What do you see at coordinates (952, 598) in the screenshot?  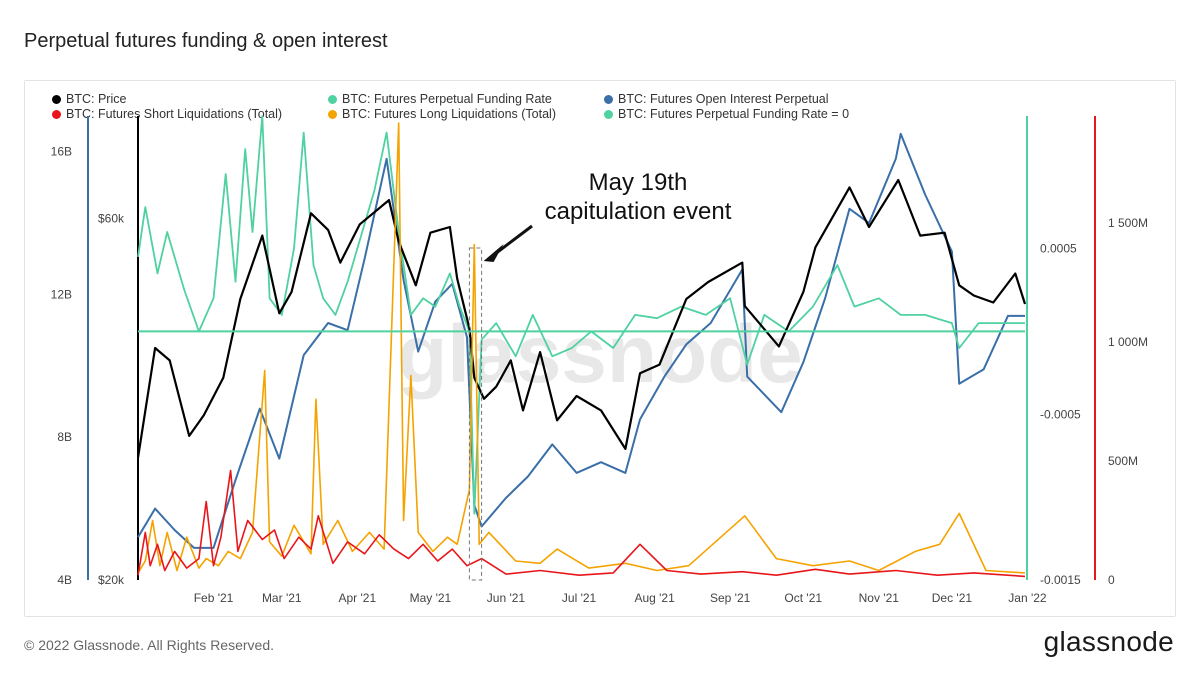 I see `x-tick-label: Dec '21` at bounding box center [952, 598].